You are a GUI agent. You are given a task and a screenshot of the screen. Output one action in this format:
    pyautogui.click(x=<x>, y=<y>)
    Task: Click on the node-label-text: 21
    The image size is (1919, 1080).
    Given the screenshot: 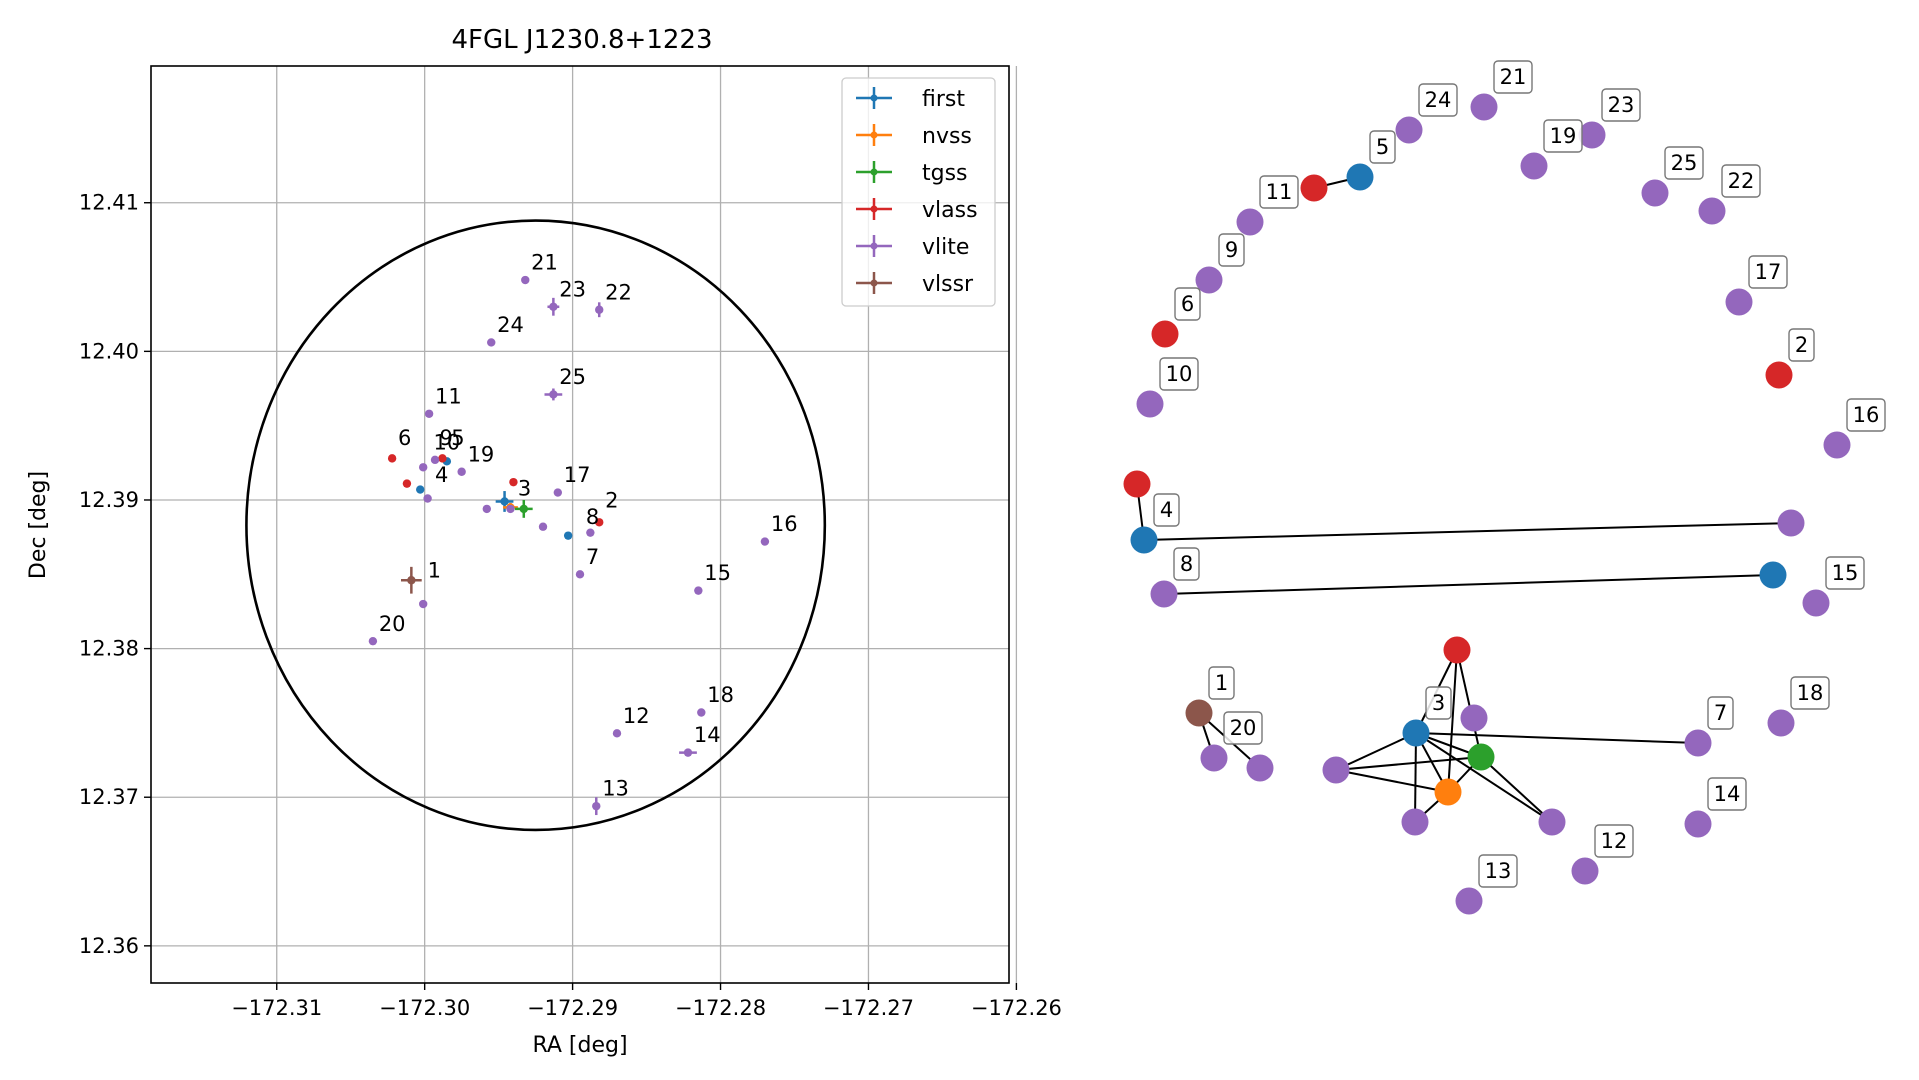 What is the action you would take?
    pyautogui.click(x=1513, y=77)
    